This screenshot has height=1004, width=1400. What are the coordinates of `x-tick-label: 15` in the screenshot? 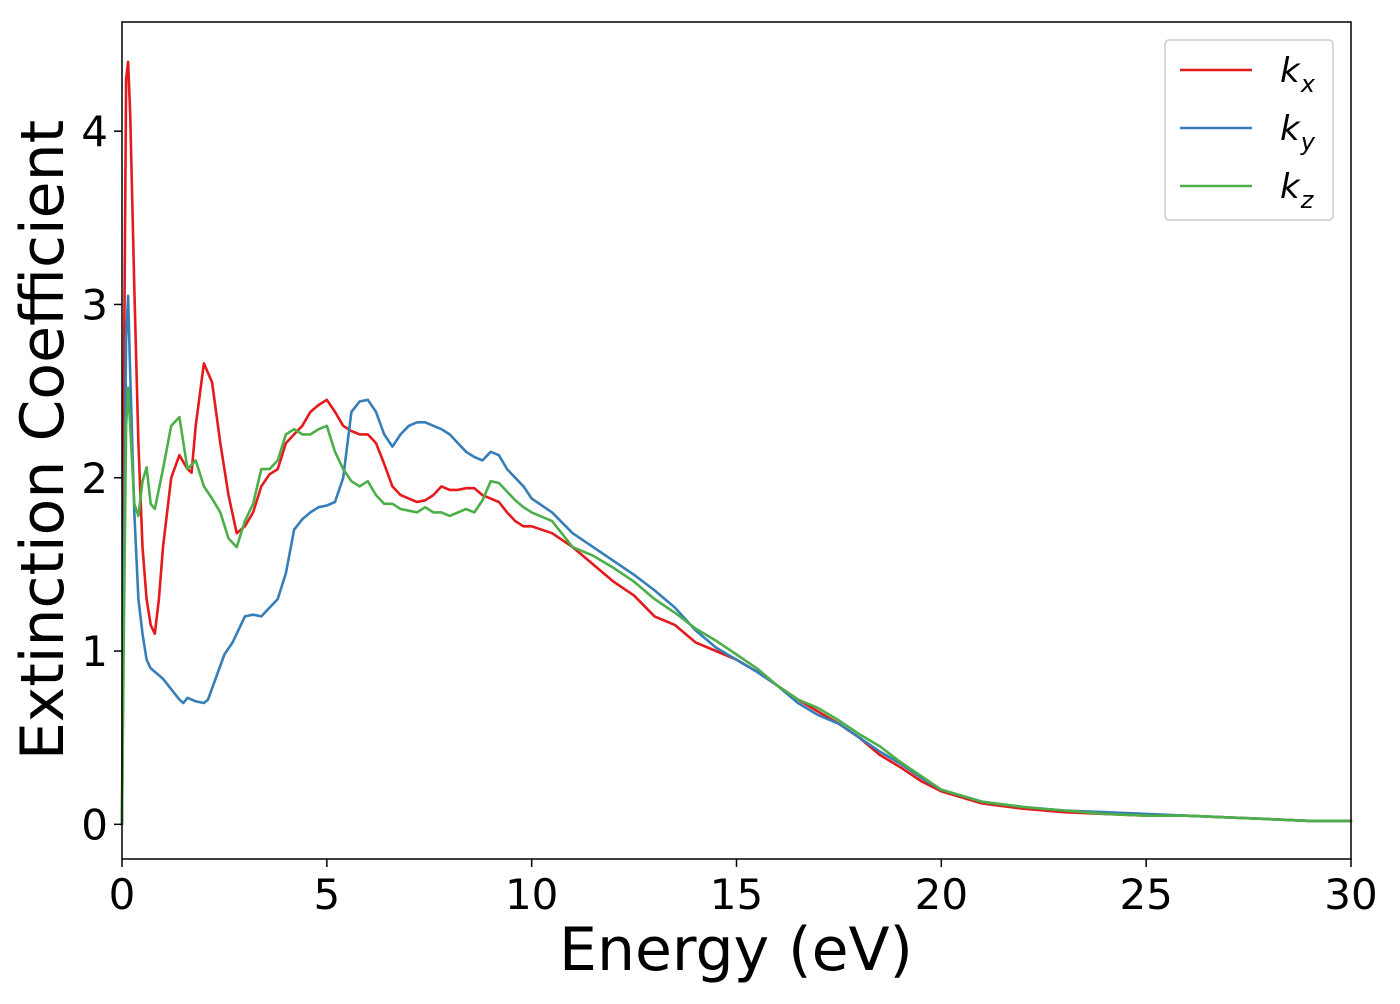 It's located at (736, 894).